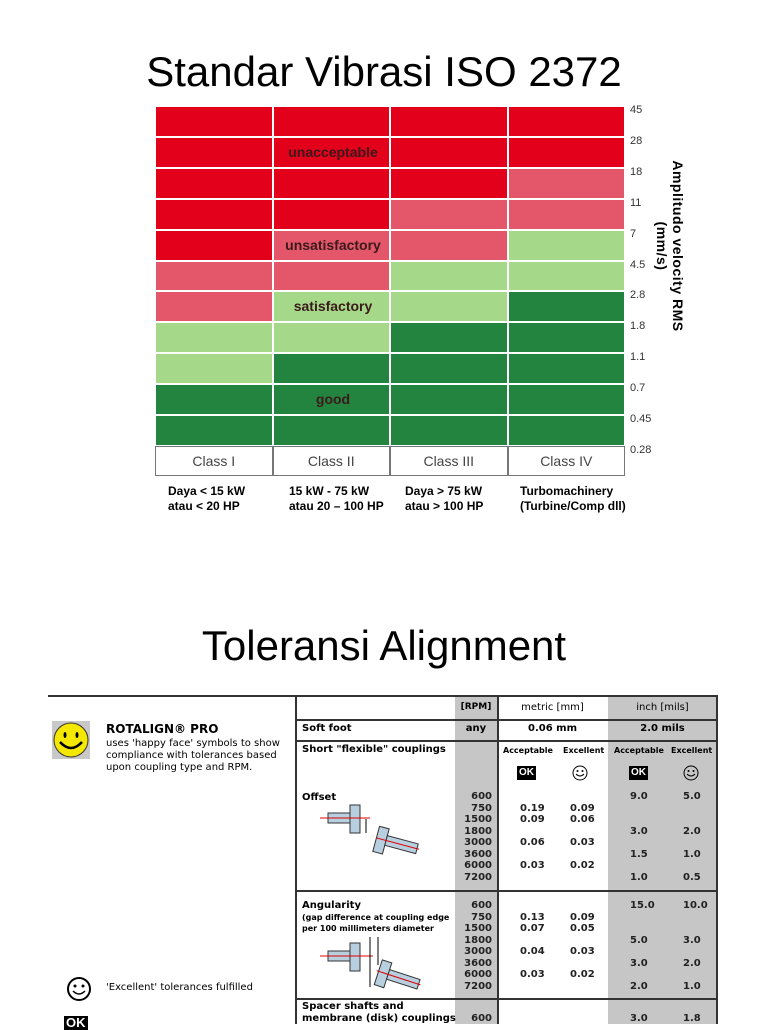 This screenshot has width=768, height=1030. What do you see at coordinates (476, 707) in the screenshot?
I see `header-rpm: [RPM]` at bounding box center [476, 707].